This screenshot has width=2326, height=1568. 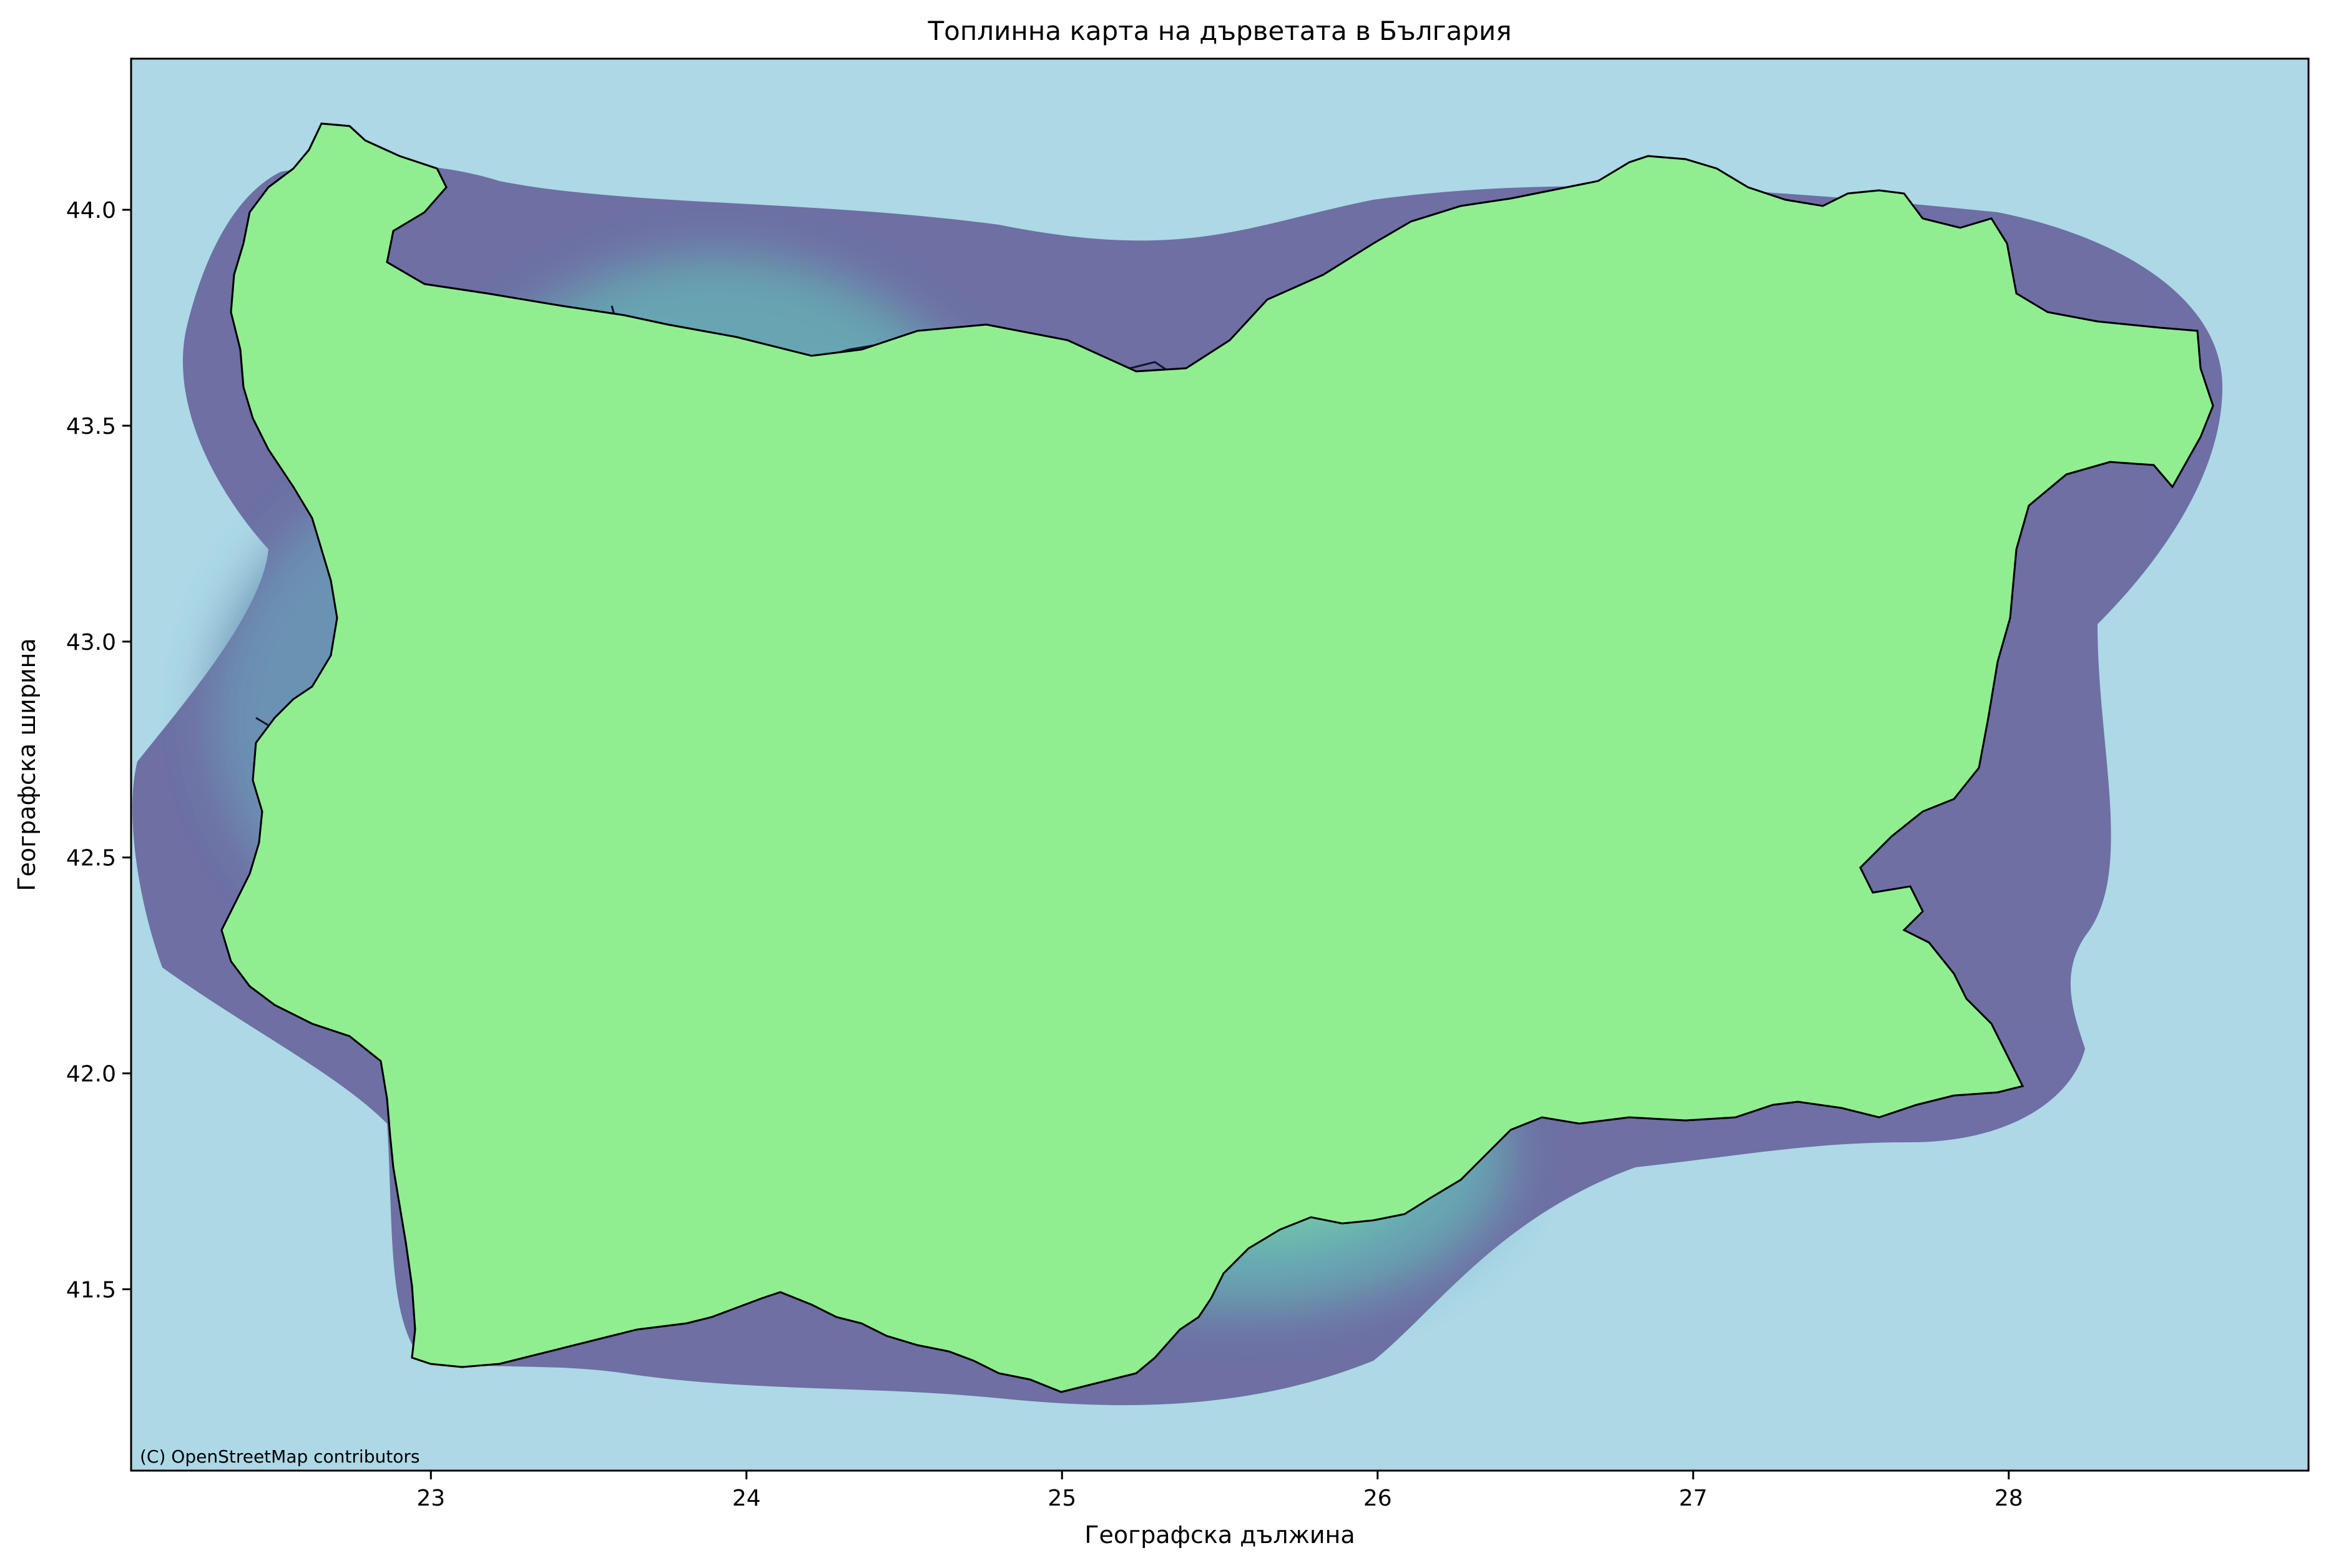 What do you see at coordinates (430, 1498) in the screenshot?
I see `x-tick-label: 23` at bounding box center [430, 1498].